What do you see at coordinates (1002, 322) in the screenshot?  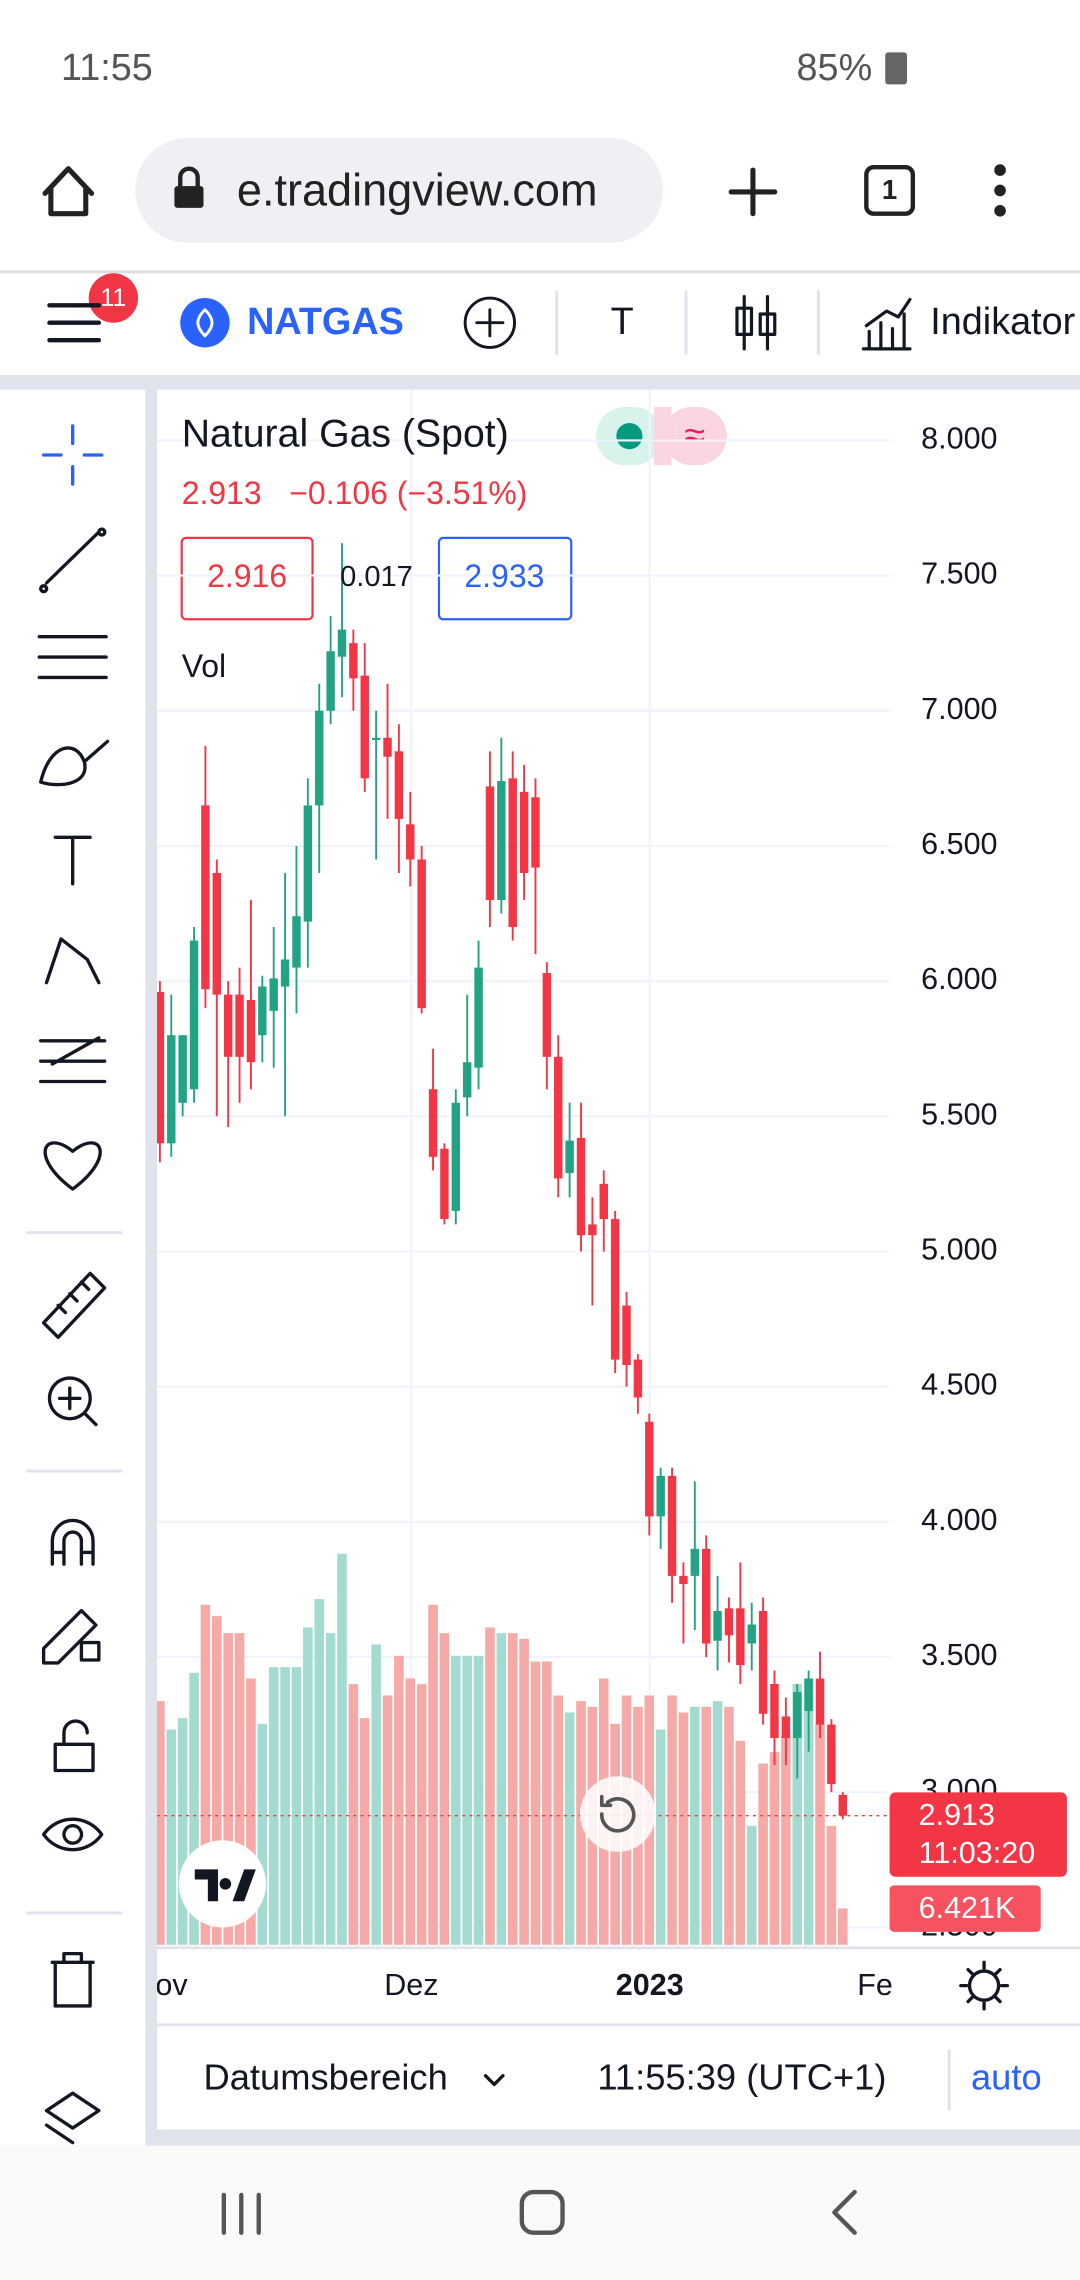 I see `indicators: Indikator` at bounding box center [1002, 322].